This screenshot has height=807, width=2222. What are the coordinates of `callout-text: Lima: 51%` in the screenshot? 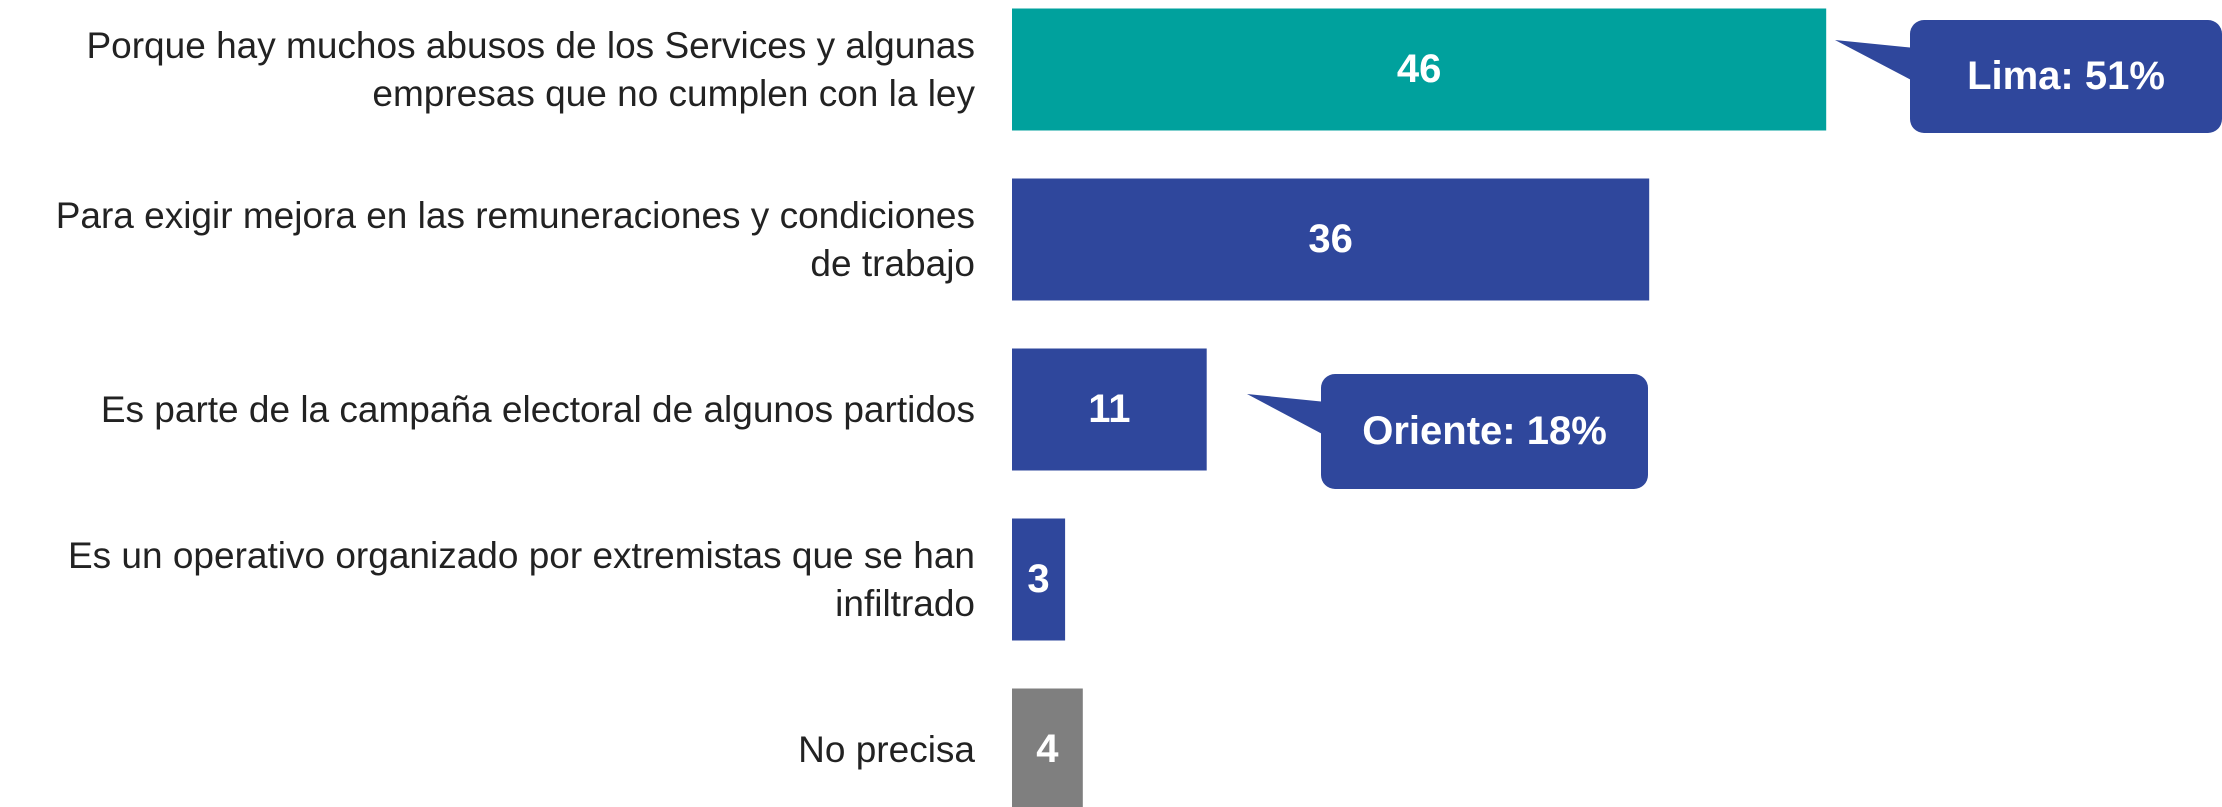 It's located at (2066, 76).